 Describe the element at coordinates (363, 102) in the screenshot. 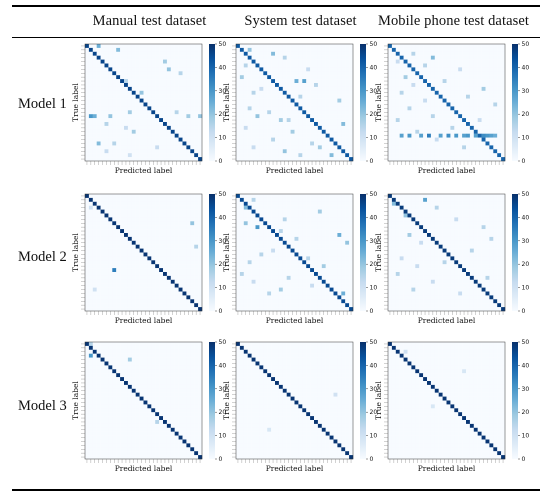

I see `colorbar` at that location.